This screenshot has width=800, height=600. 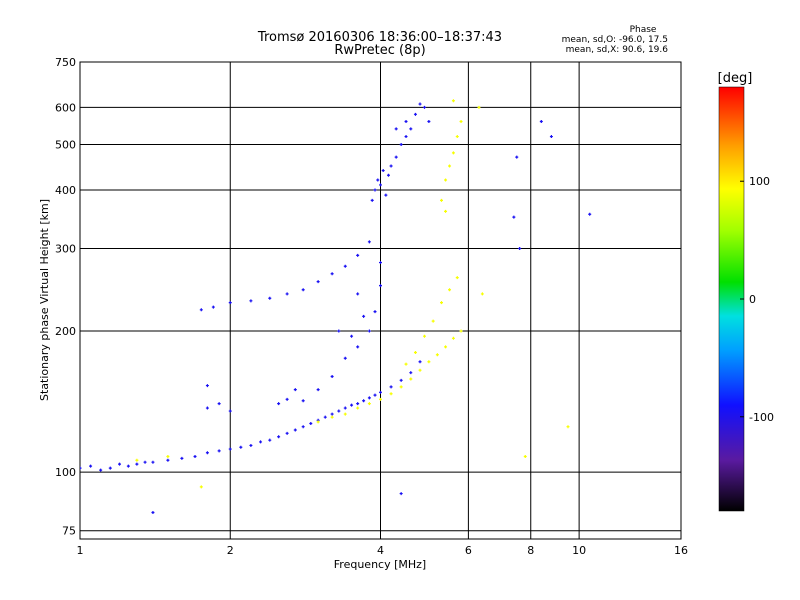 What do you see at coordinates (752, 299) in the screenshot?
I see `colorbar-tick-label: 0` at bounding box center [752, 299].